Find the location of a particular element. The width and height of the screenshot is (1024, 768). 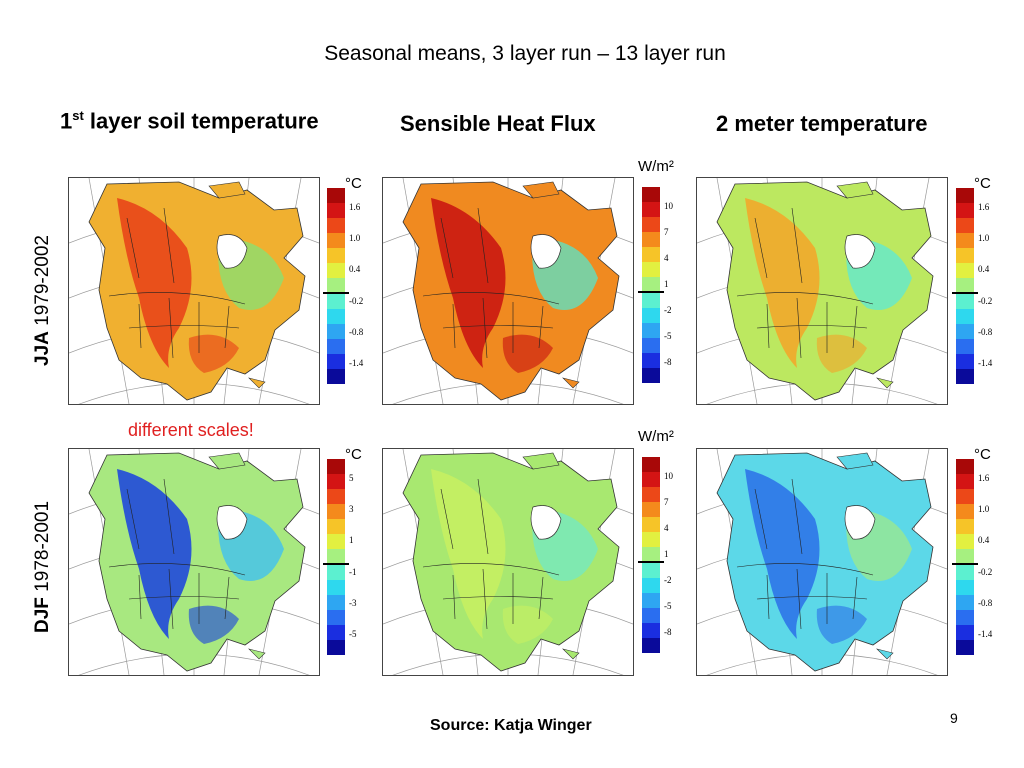

jja-sensible-heat-map is located at coordinates (508, 291).